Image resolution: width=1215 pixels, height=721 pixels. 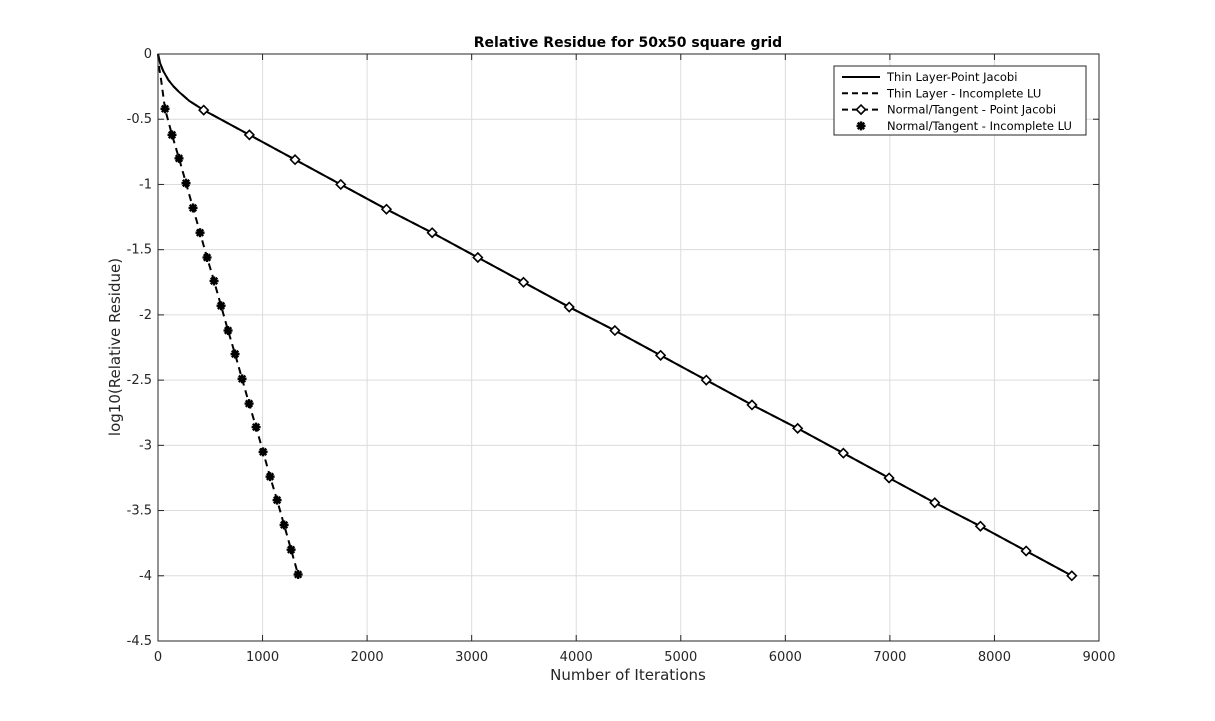 I want to click on legend-label: Thin Layer-Point Jacobi, so click(x=951, y=77).